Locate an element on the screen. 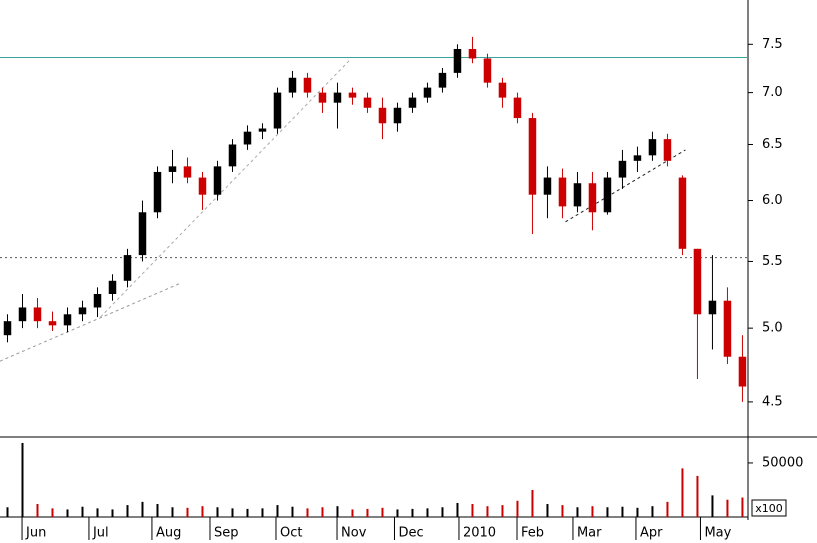 The height and width of the screenshot is (543, 817). trend-line is located at coordinates (90, 322).